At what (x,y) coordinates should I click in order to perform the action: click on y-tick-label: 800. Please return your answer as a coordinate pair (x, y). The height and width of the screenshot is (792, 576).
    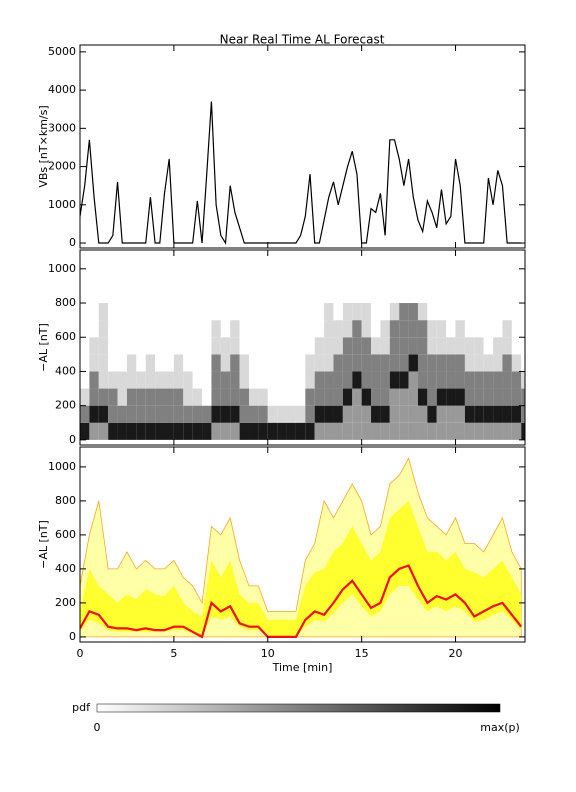
    Looking at the image, I should click on (65, 500).